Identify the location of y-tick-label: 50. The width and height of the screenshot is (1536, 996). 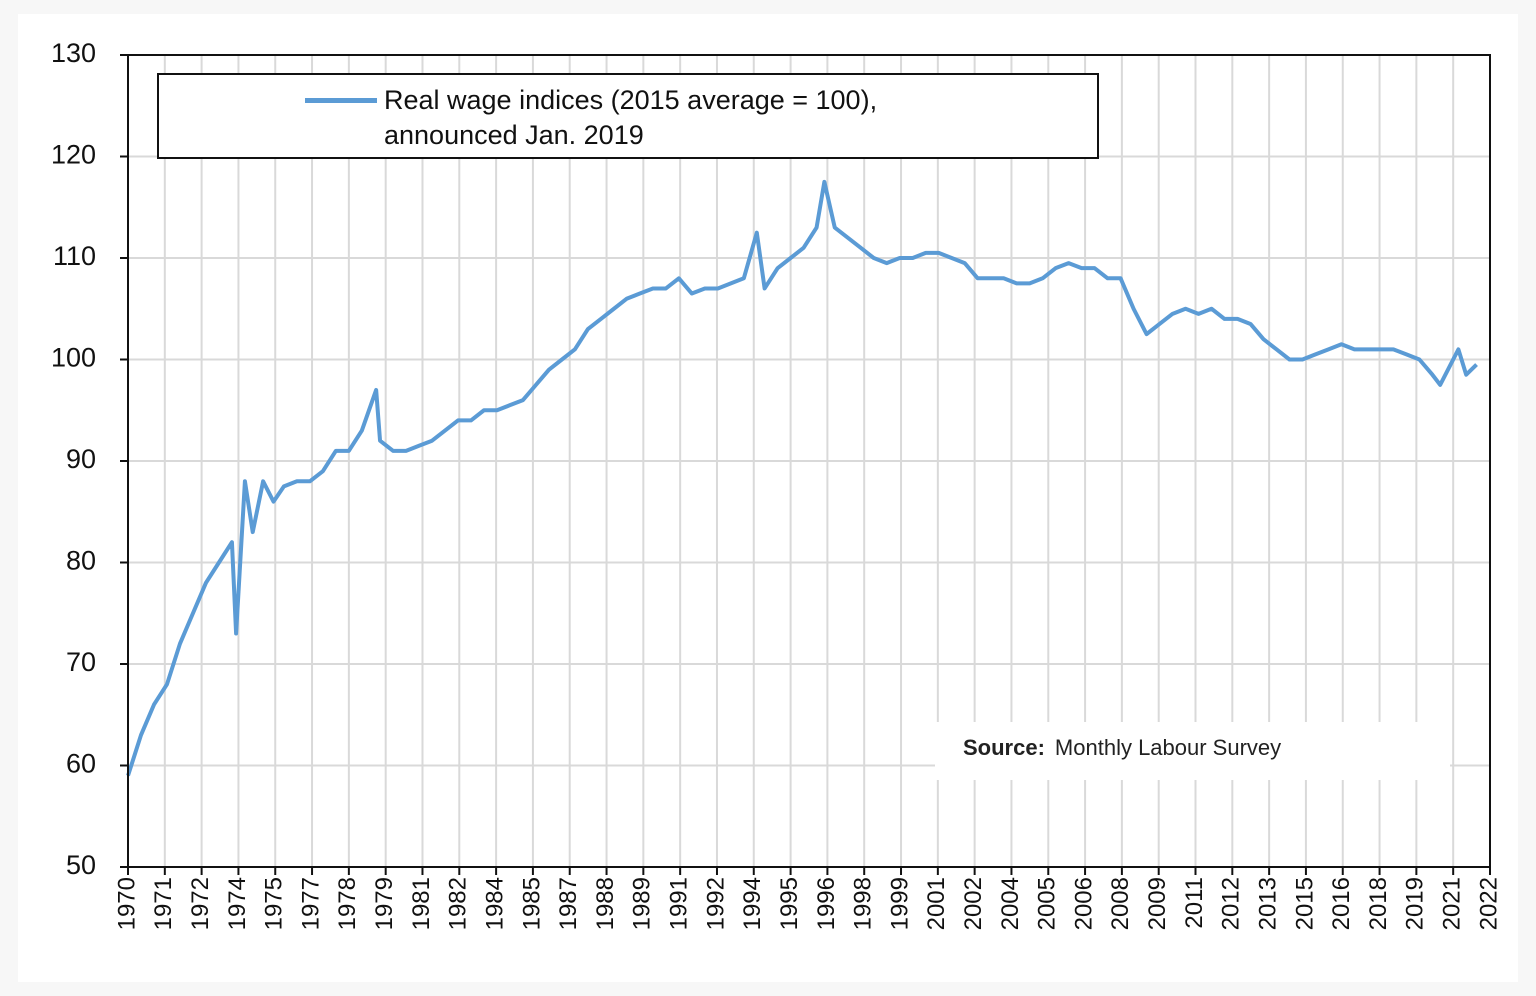
(81, 865).